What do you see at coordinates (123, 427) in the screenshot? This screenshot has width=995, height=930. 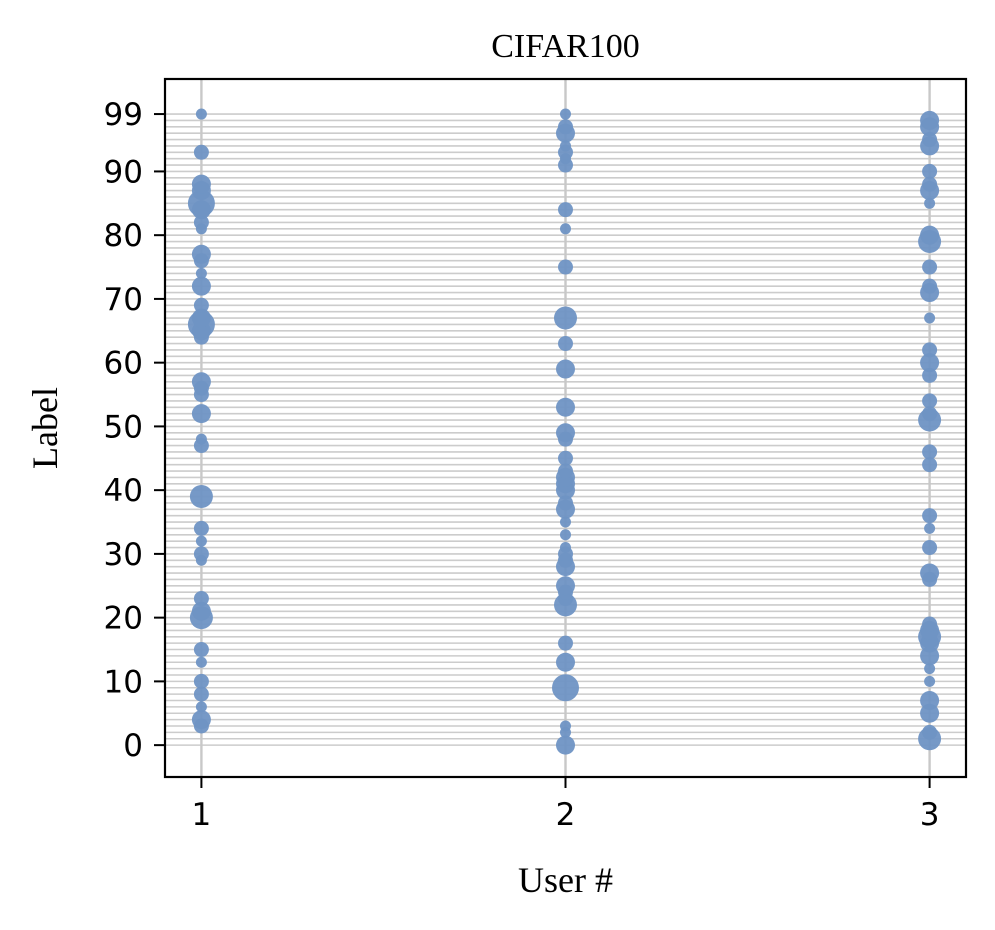 I see `y-tick-label: 50` at bounding box center [123, 427].